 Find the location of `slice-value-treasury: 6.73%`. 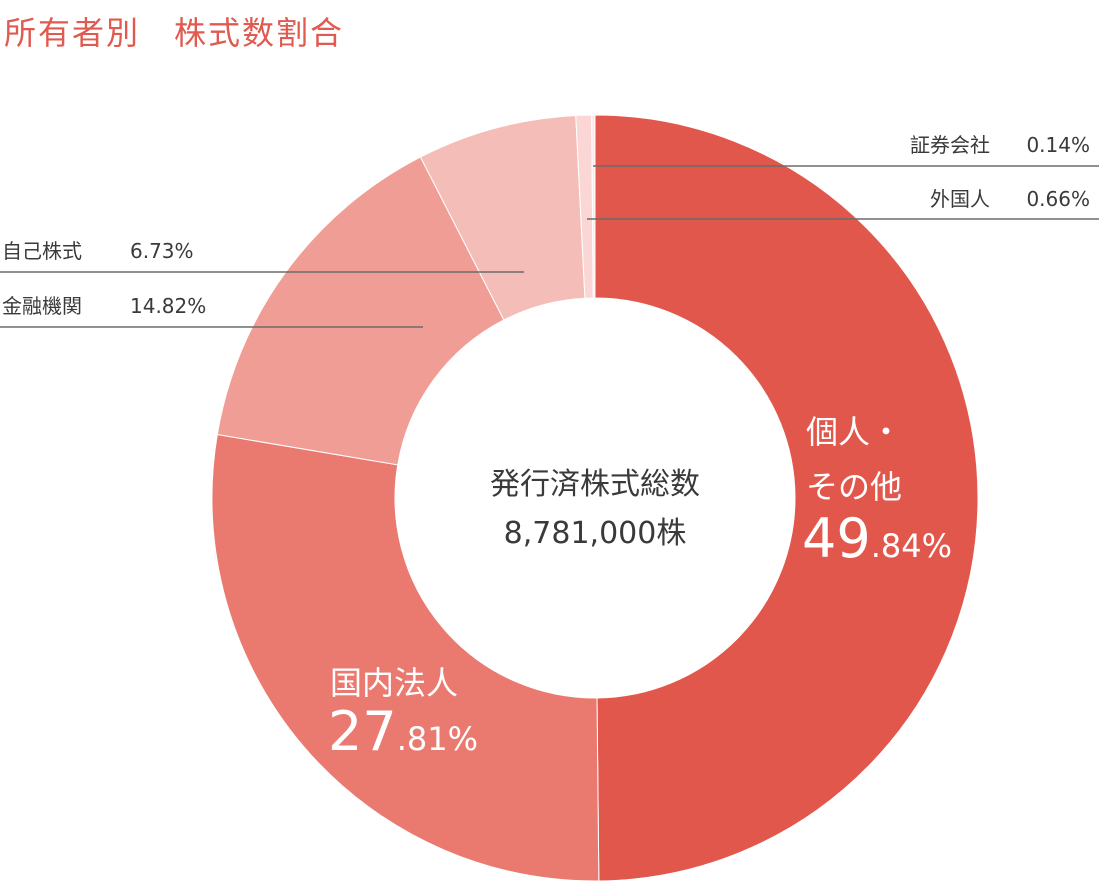

slice-value-treasury: 6.73% is located at coordinates (162, 251).